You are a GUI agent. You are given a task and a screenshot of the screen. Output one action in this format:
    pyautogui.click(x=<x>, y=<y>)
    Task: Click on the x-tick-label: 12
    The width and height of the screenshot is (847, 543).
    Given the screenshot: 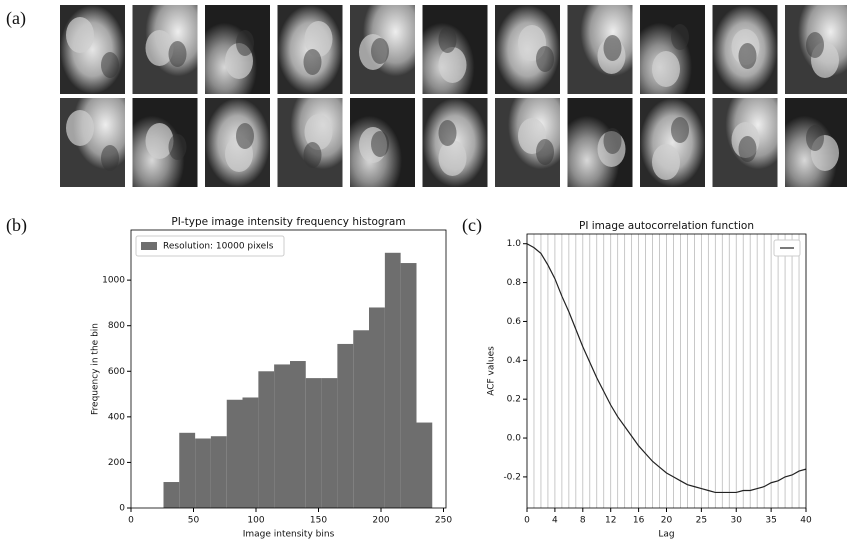 What is the action you would take?
    pyautogui.click(x=610, y=521)
    